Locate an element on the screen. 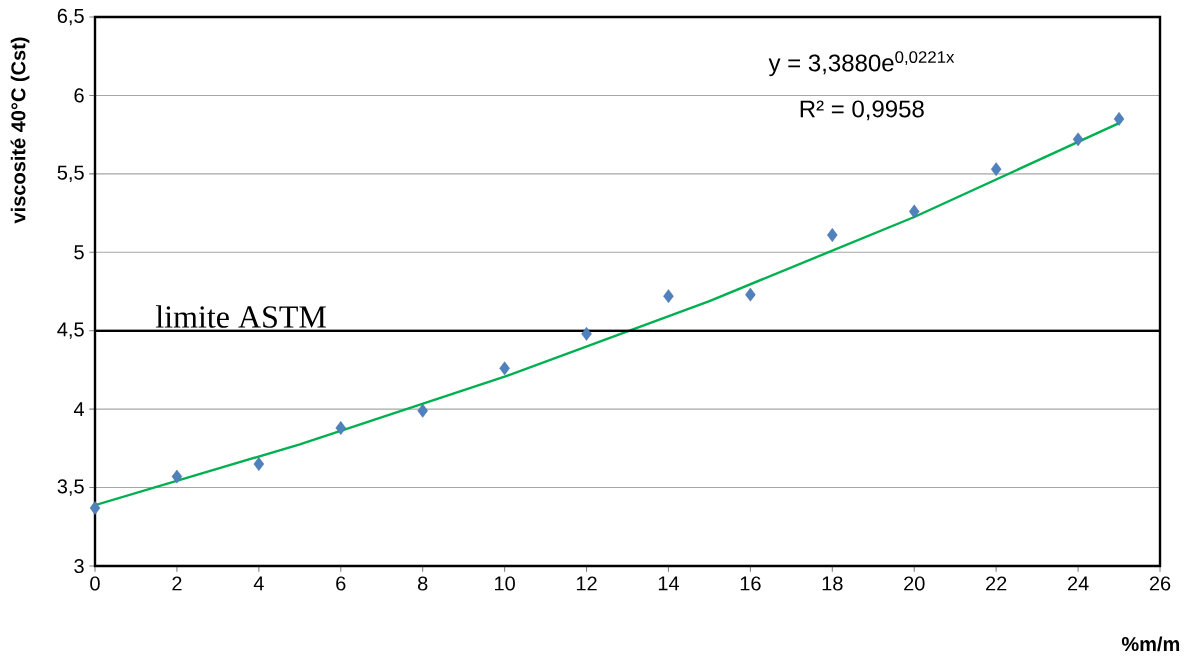  x-tick-label: 8 is located at coordinates (423, 583).